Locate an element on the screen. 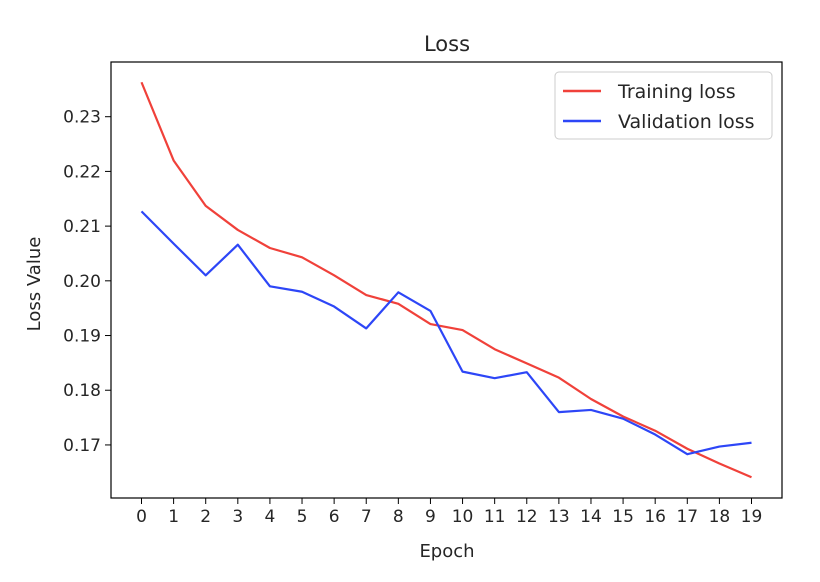  x-tick-label: 16 is located at coordinates (655, 517).